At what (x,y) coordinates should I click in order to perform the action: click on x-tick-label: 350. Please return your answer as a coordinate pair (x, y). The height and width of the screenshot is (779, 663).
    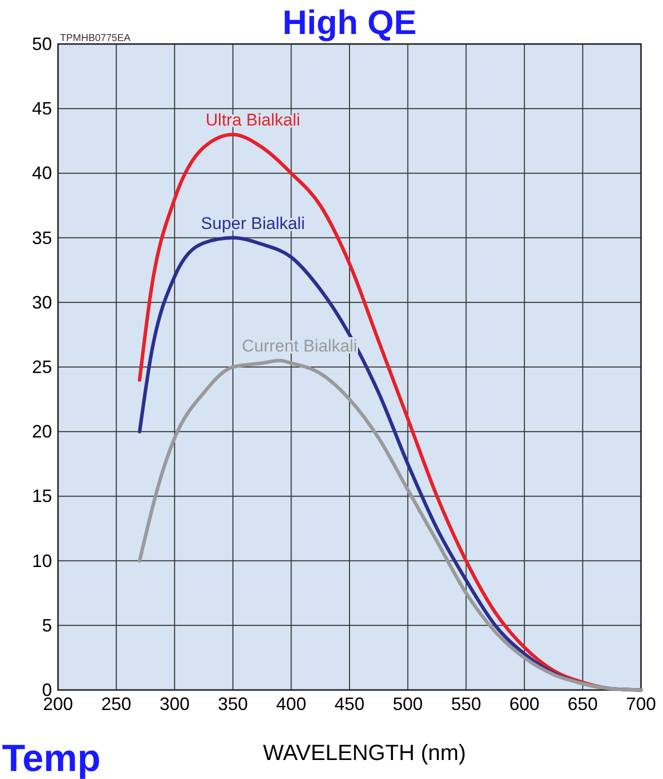
    Looking at the image, I should click on (233, 704).